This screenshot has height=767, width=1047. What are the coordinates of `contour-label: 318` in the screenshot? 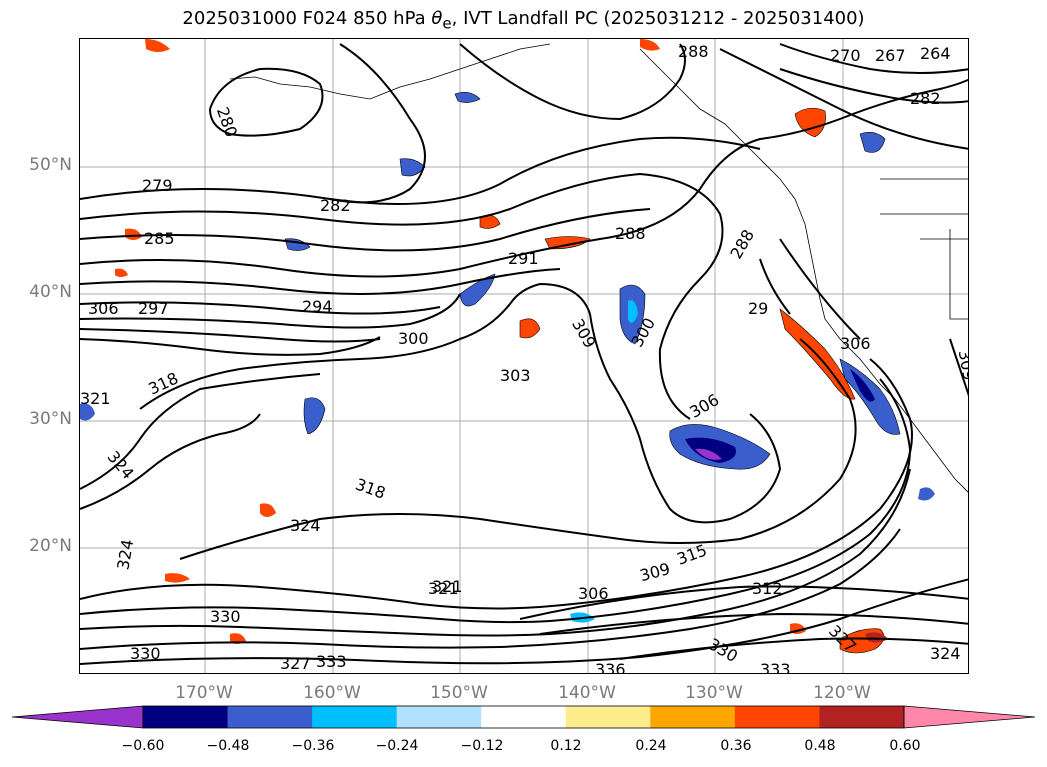 It's located at (370, 488).